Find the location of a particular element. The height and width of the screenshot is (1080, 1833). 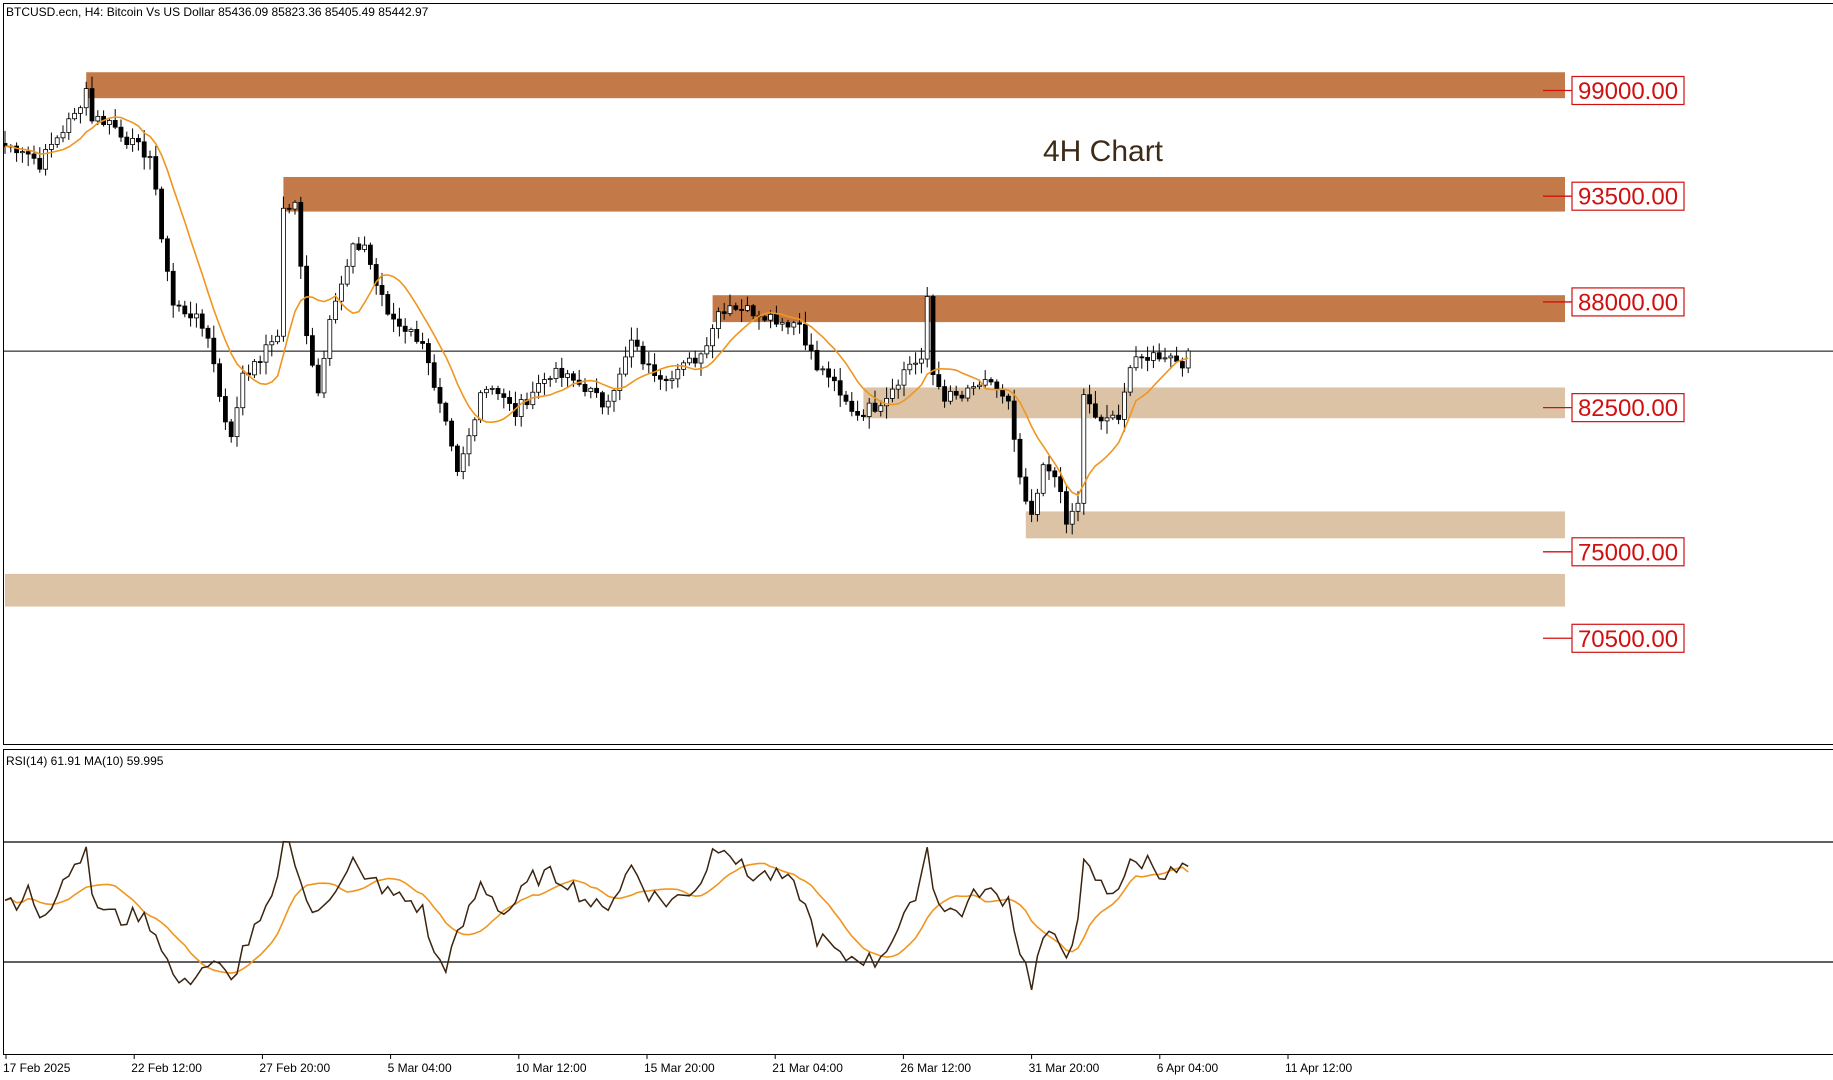

level-label-box is located at coordinates (1628, 552).